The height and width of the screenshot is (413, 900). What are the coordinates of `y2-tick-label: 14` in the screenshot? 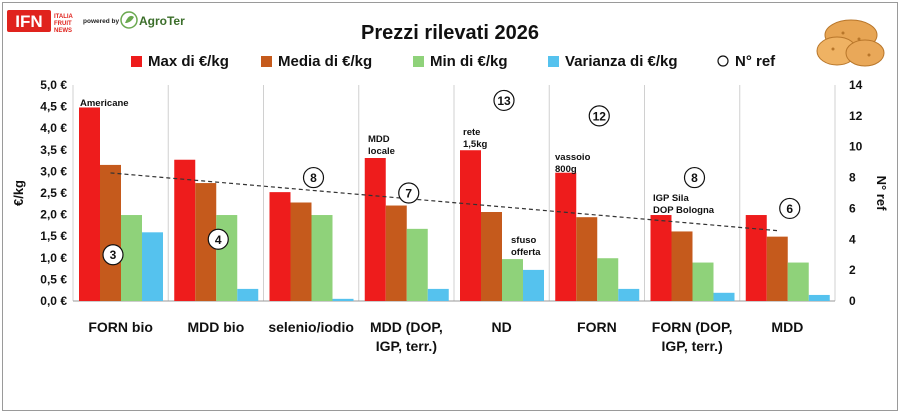 It's located at (856, 85).